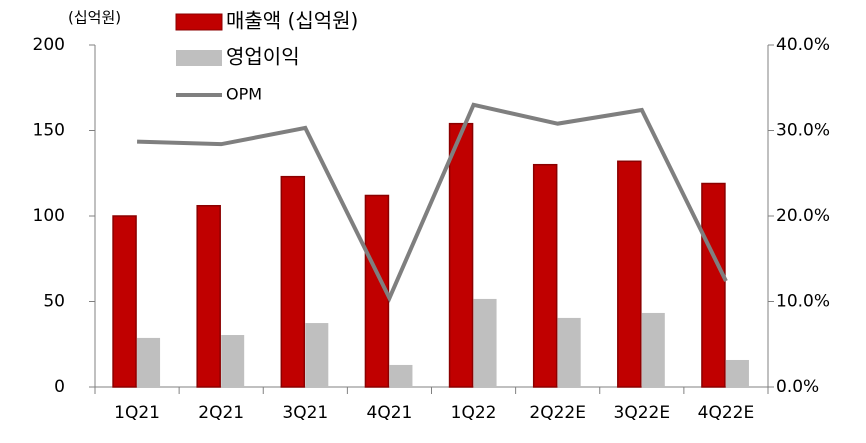 This screenshot has height=443, width=866. Describe the element at coordinates (803, 216) in the screenshot. I see `y2-tick-label: 20.0%` at that location.